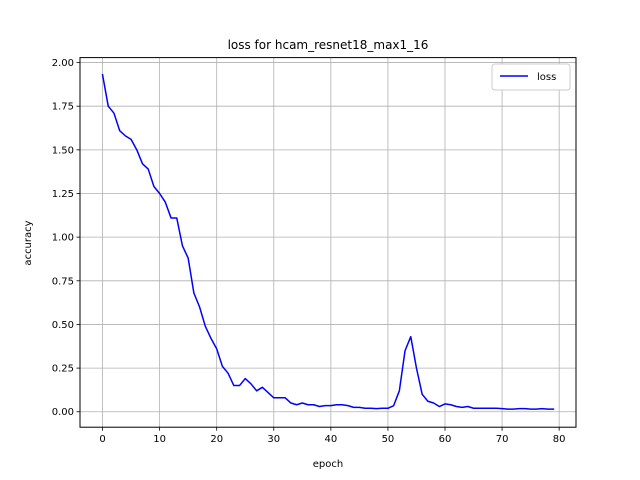 The image size is (640, 480). Describe the element at coordinates (63, 281) in the screenshot. I see `y-tick-label: 0.75` at that location.